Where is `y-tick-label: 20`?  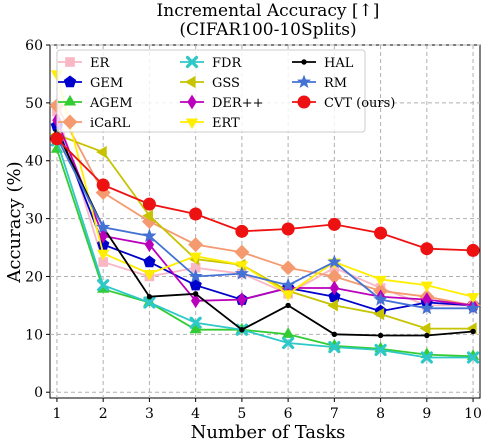 y-tick-label: 20 is located at coordinates (34, 277).